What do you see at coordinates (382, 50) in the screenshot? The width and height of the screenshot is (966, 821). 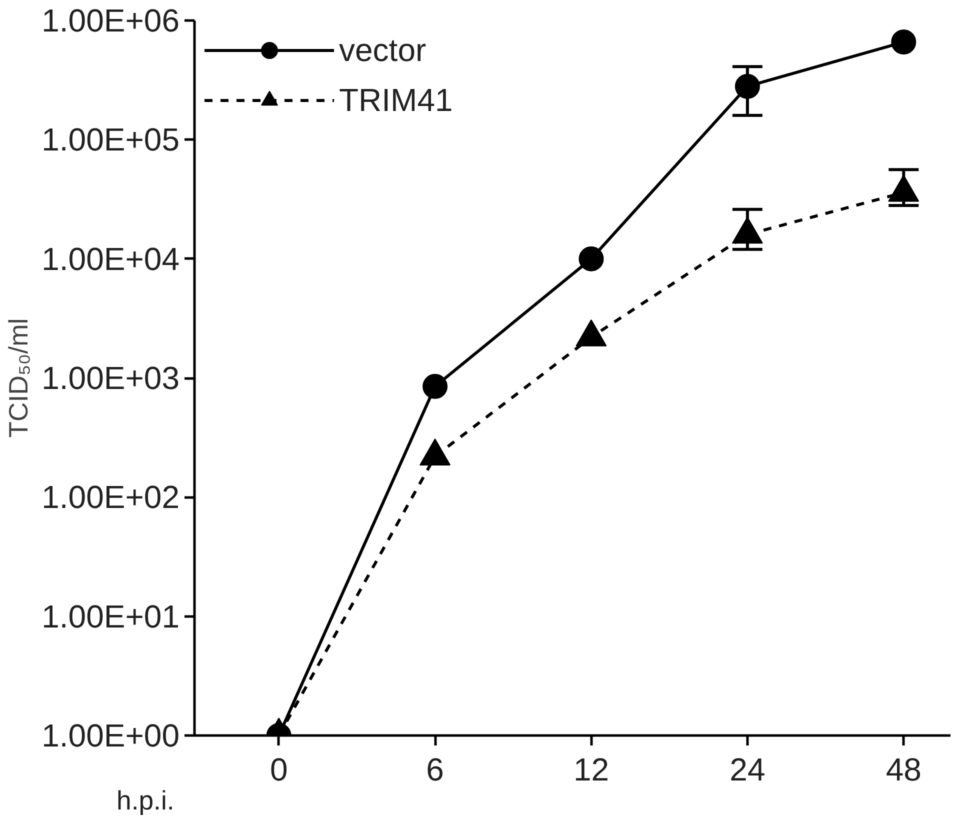 I see `legend-label: vector` at bounding box center [382, 50].